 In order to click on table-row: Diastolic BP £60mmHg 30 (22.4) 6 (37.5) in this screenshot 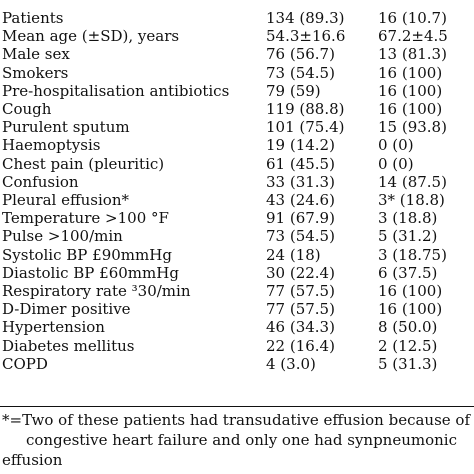, I will do `click(237, 273)`.